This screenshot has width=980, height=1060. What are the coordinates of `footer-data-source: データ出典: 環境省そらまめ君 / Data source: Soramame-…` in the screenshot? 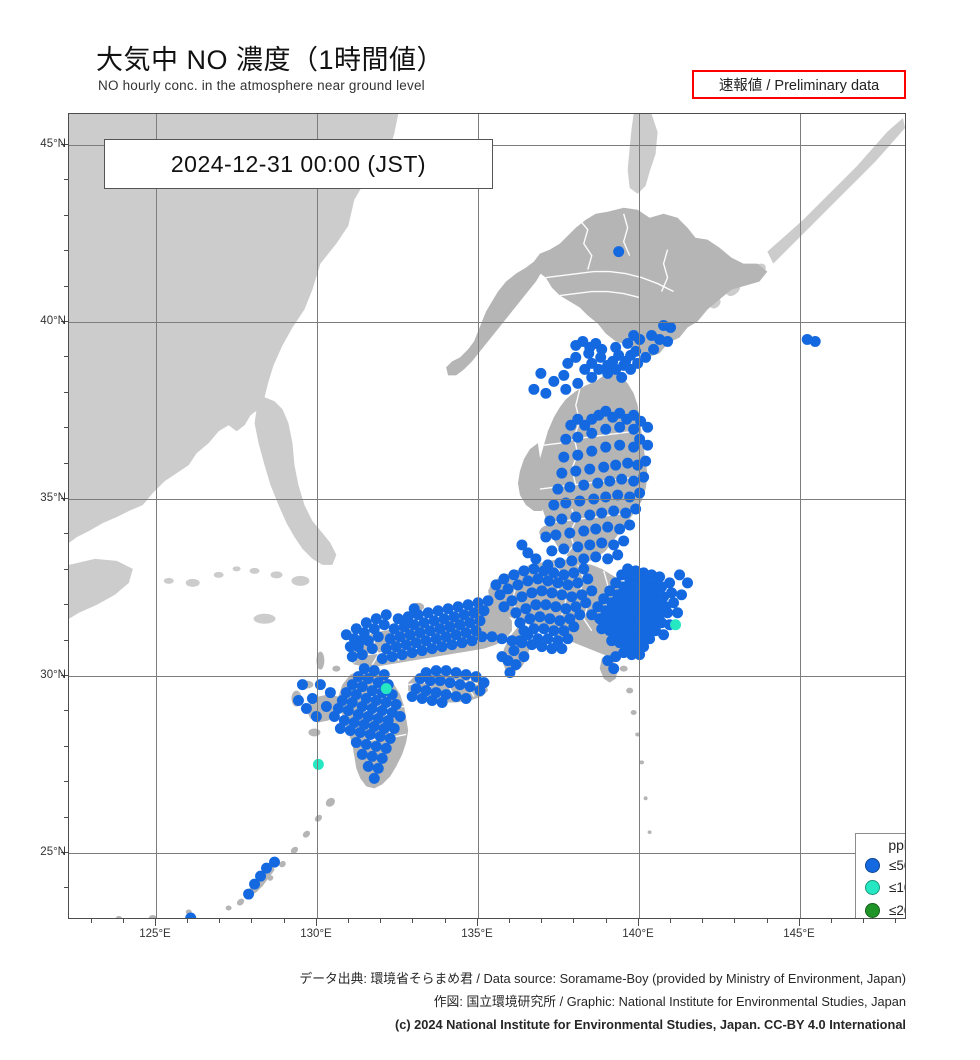 It's located at (602, 978).